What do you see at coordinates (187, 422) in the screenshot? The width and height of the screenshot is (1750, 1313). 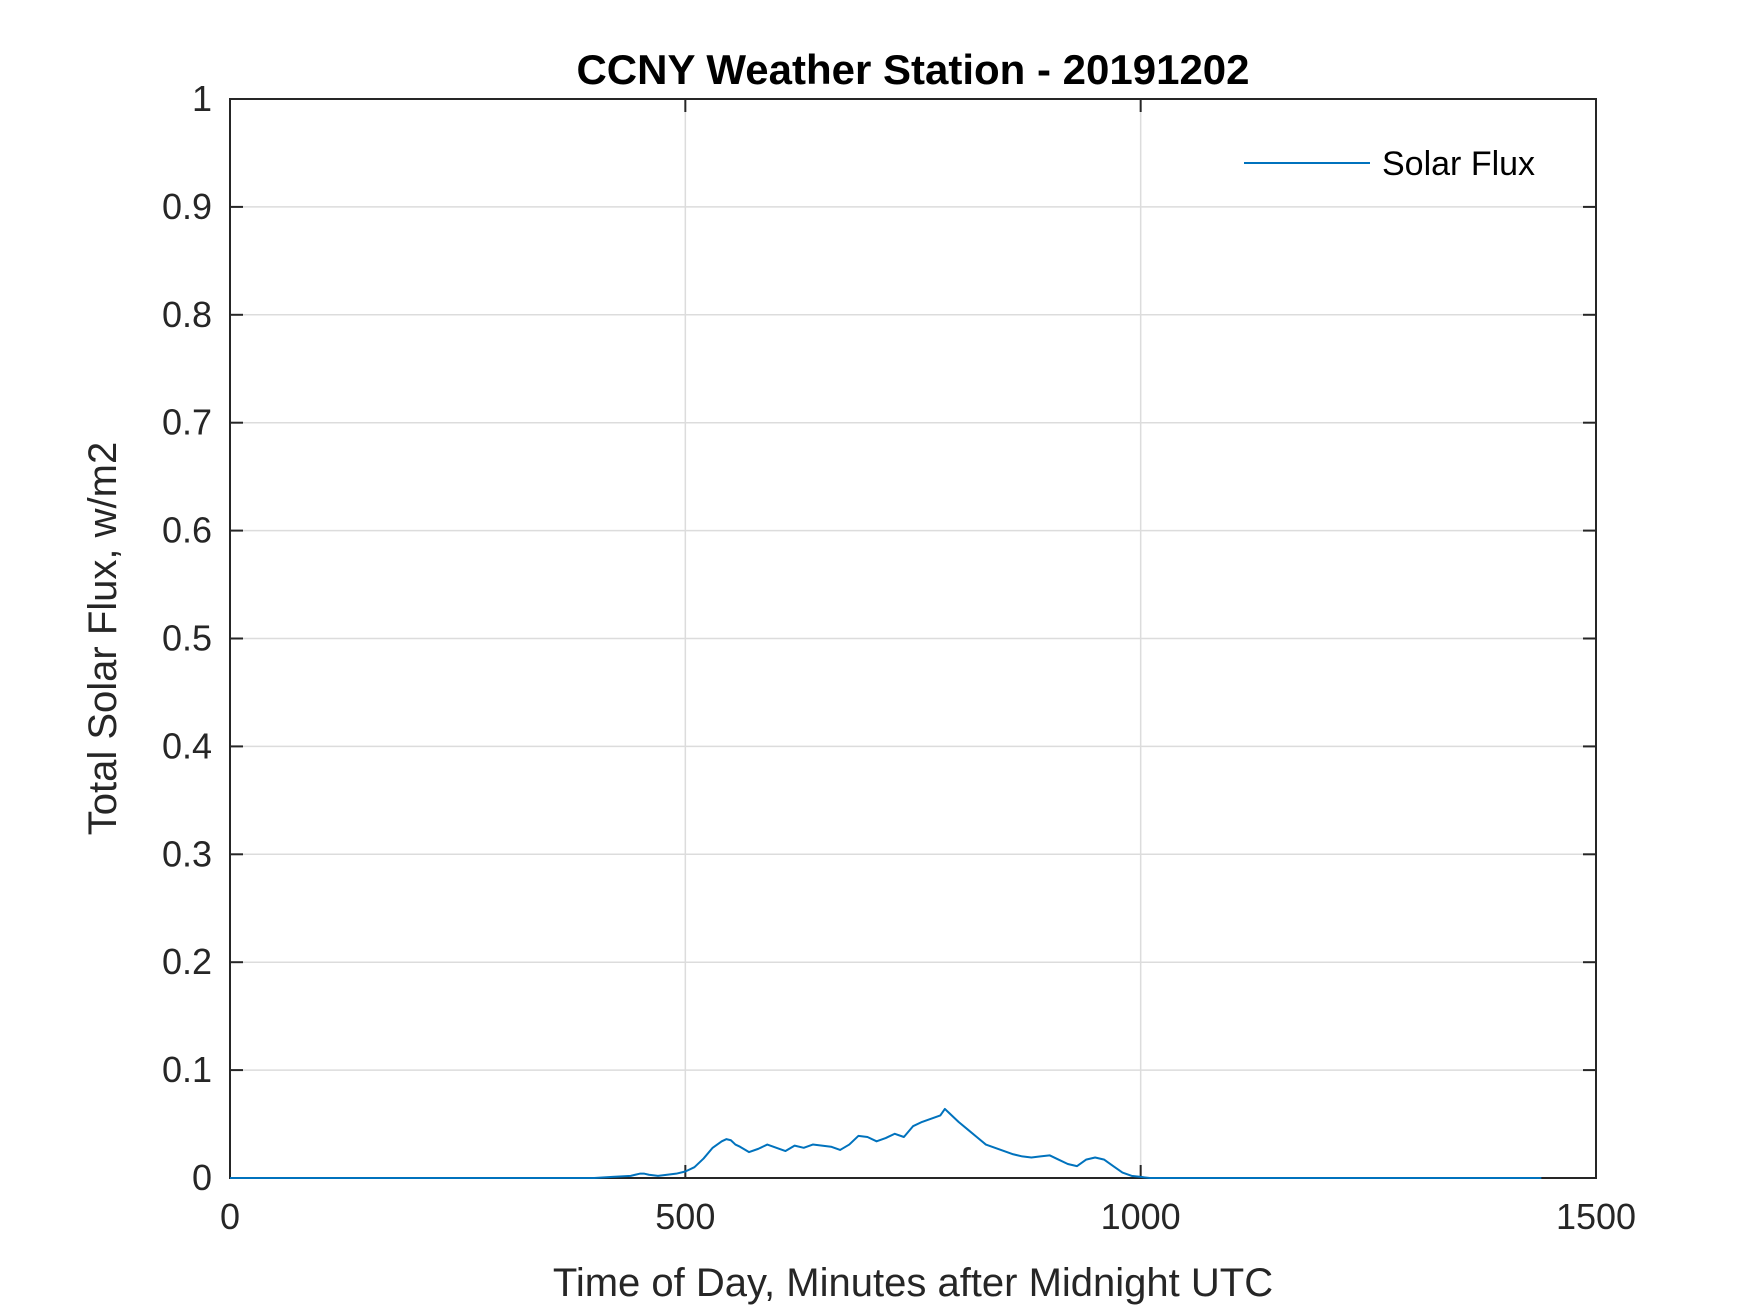 I see `y-tick-label: 0.7` at bounding box center [187, 422].